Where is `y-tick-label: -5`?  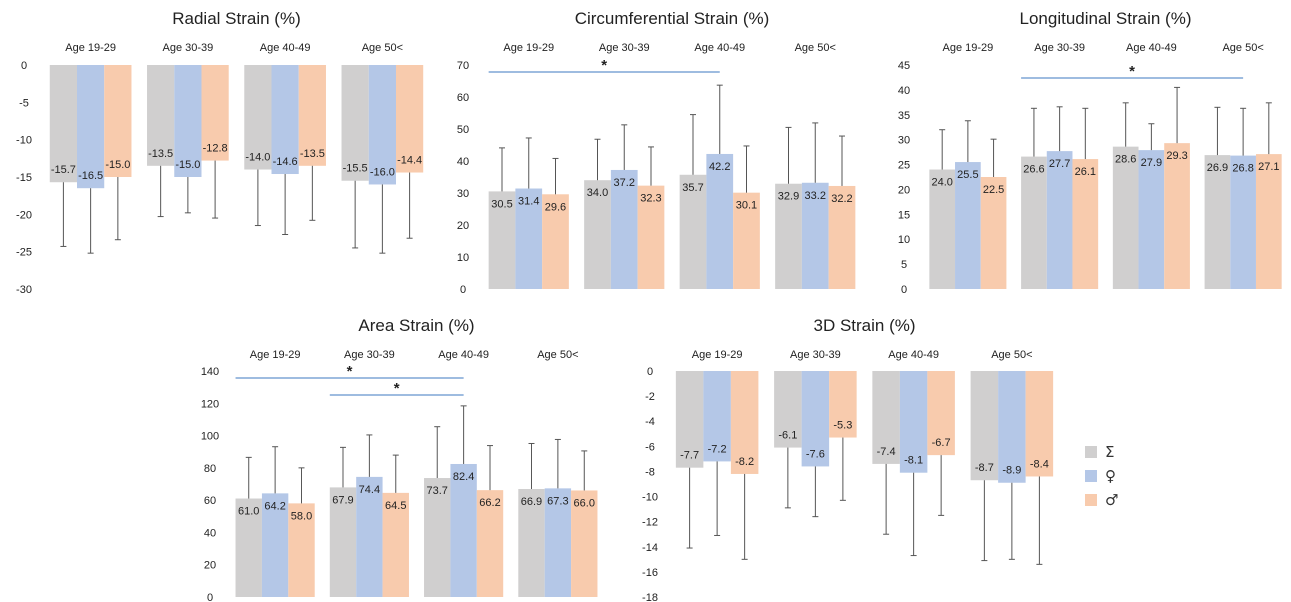 y-tick-label: -5 is located at coordinates (24, 103).